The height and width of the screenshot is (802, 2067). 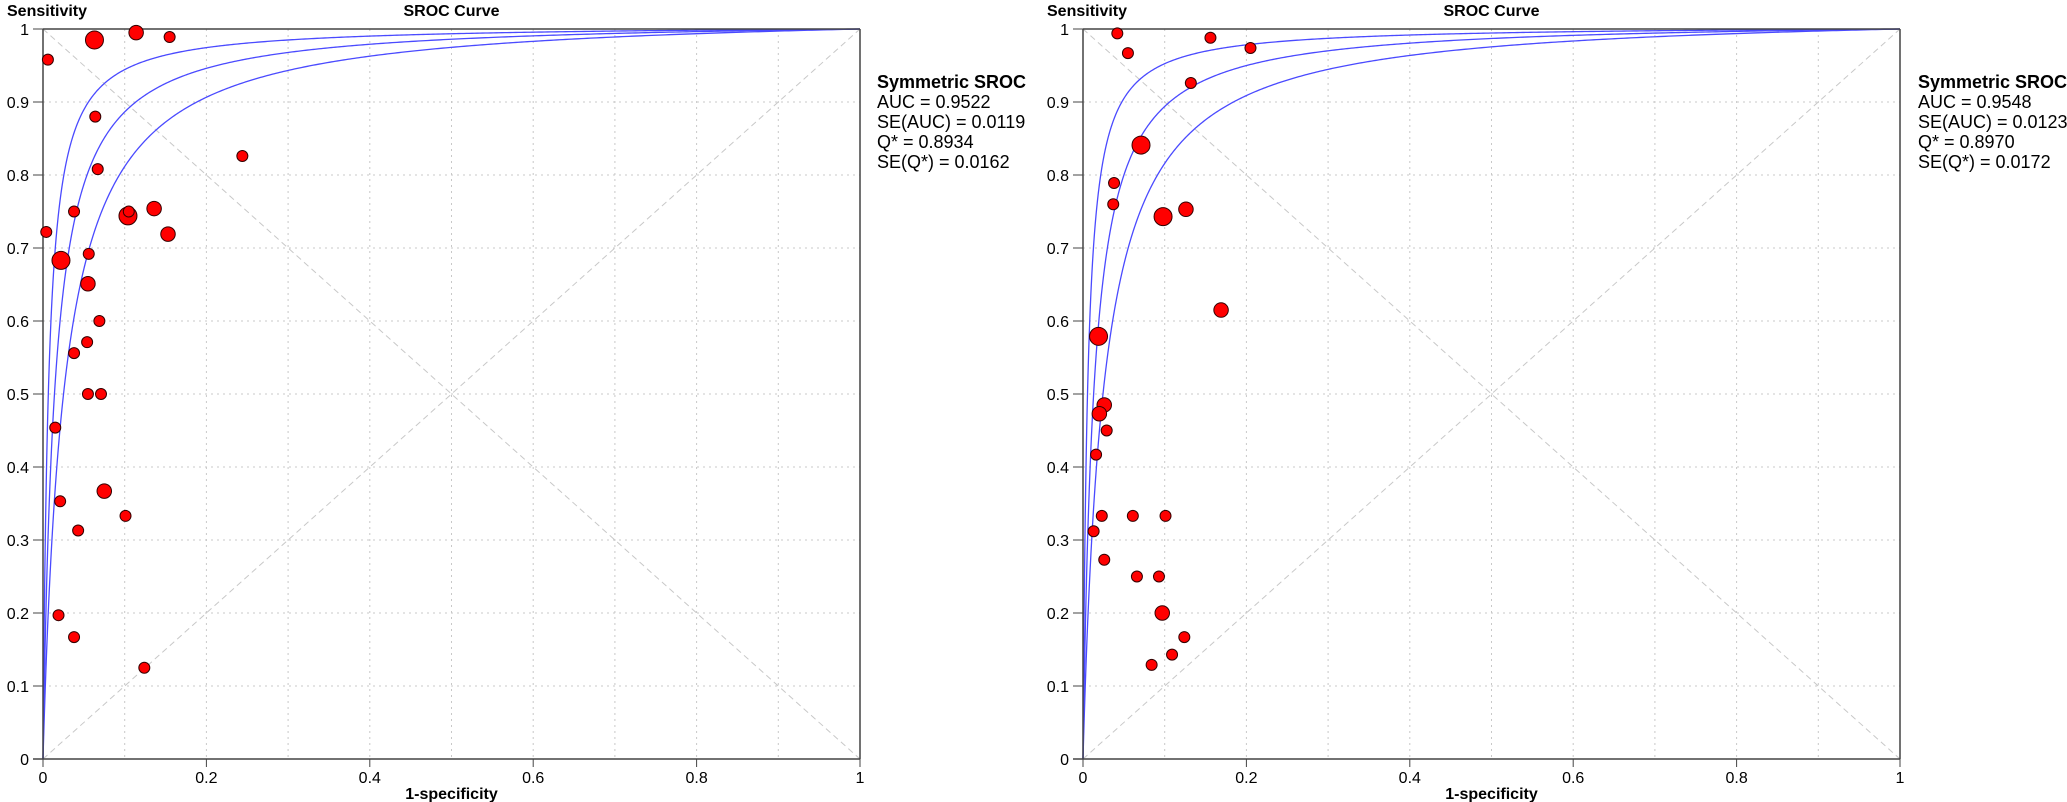 What do you see at coordinates (1064, 30) in the screenshot?
I see `y-tick-label: 1` at bounding box center [1064, 30].